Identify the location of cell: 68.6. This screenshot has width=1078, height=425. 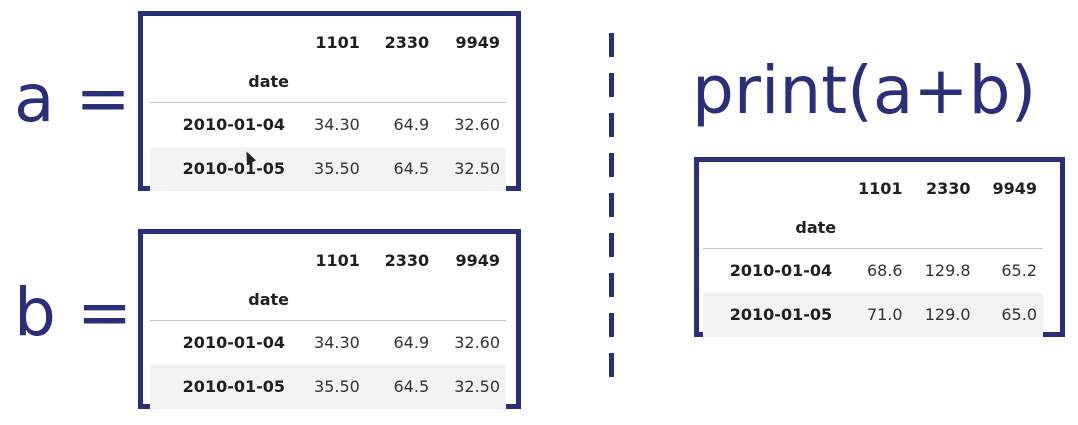
(884, 271).